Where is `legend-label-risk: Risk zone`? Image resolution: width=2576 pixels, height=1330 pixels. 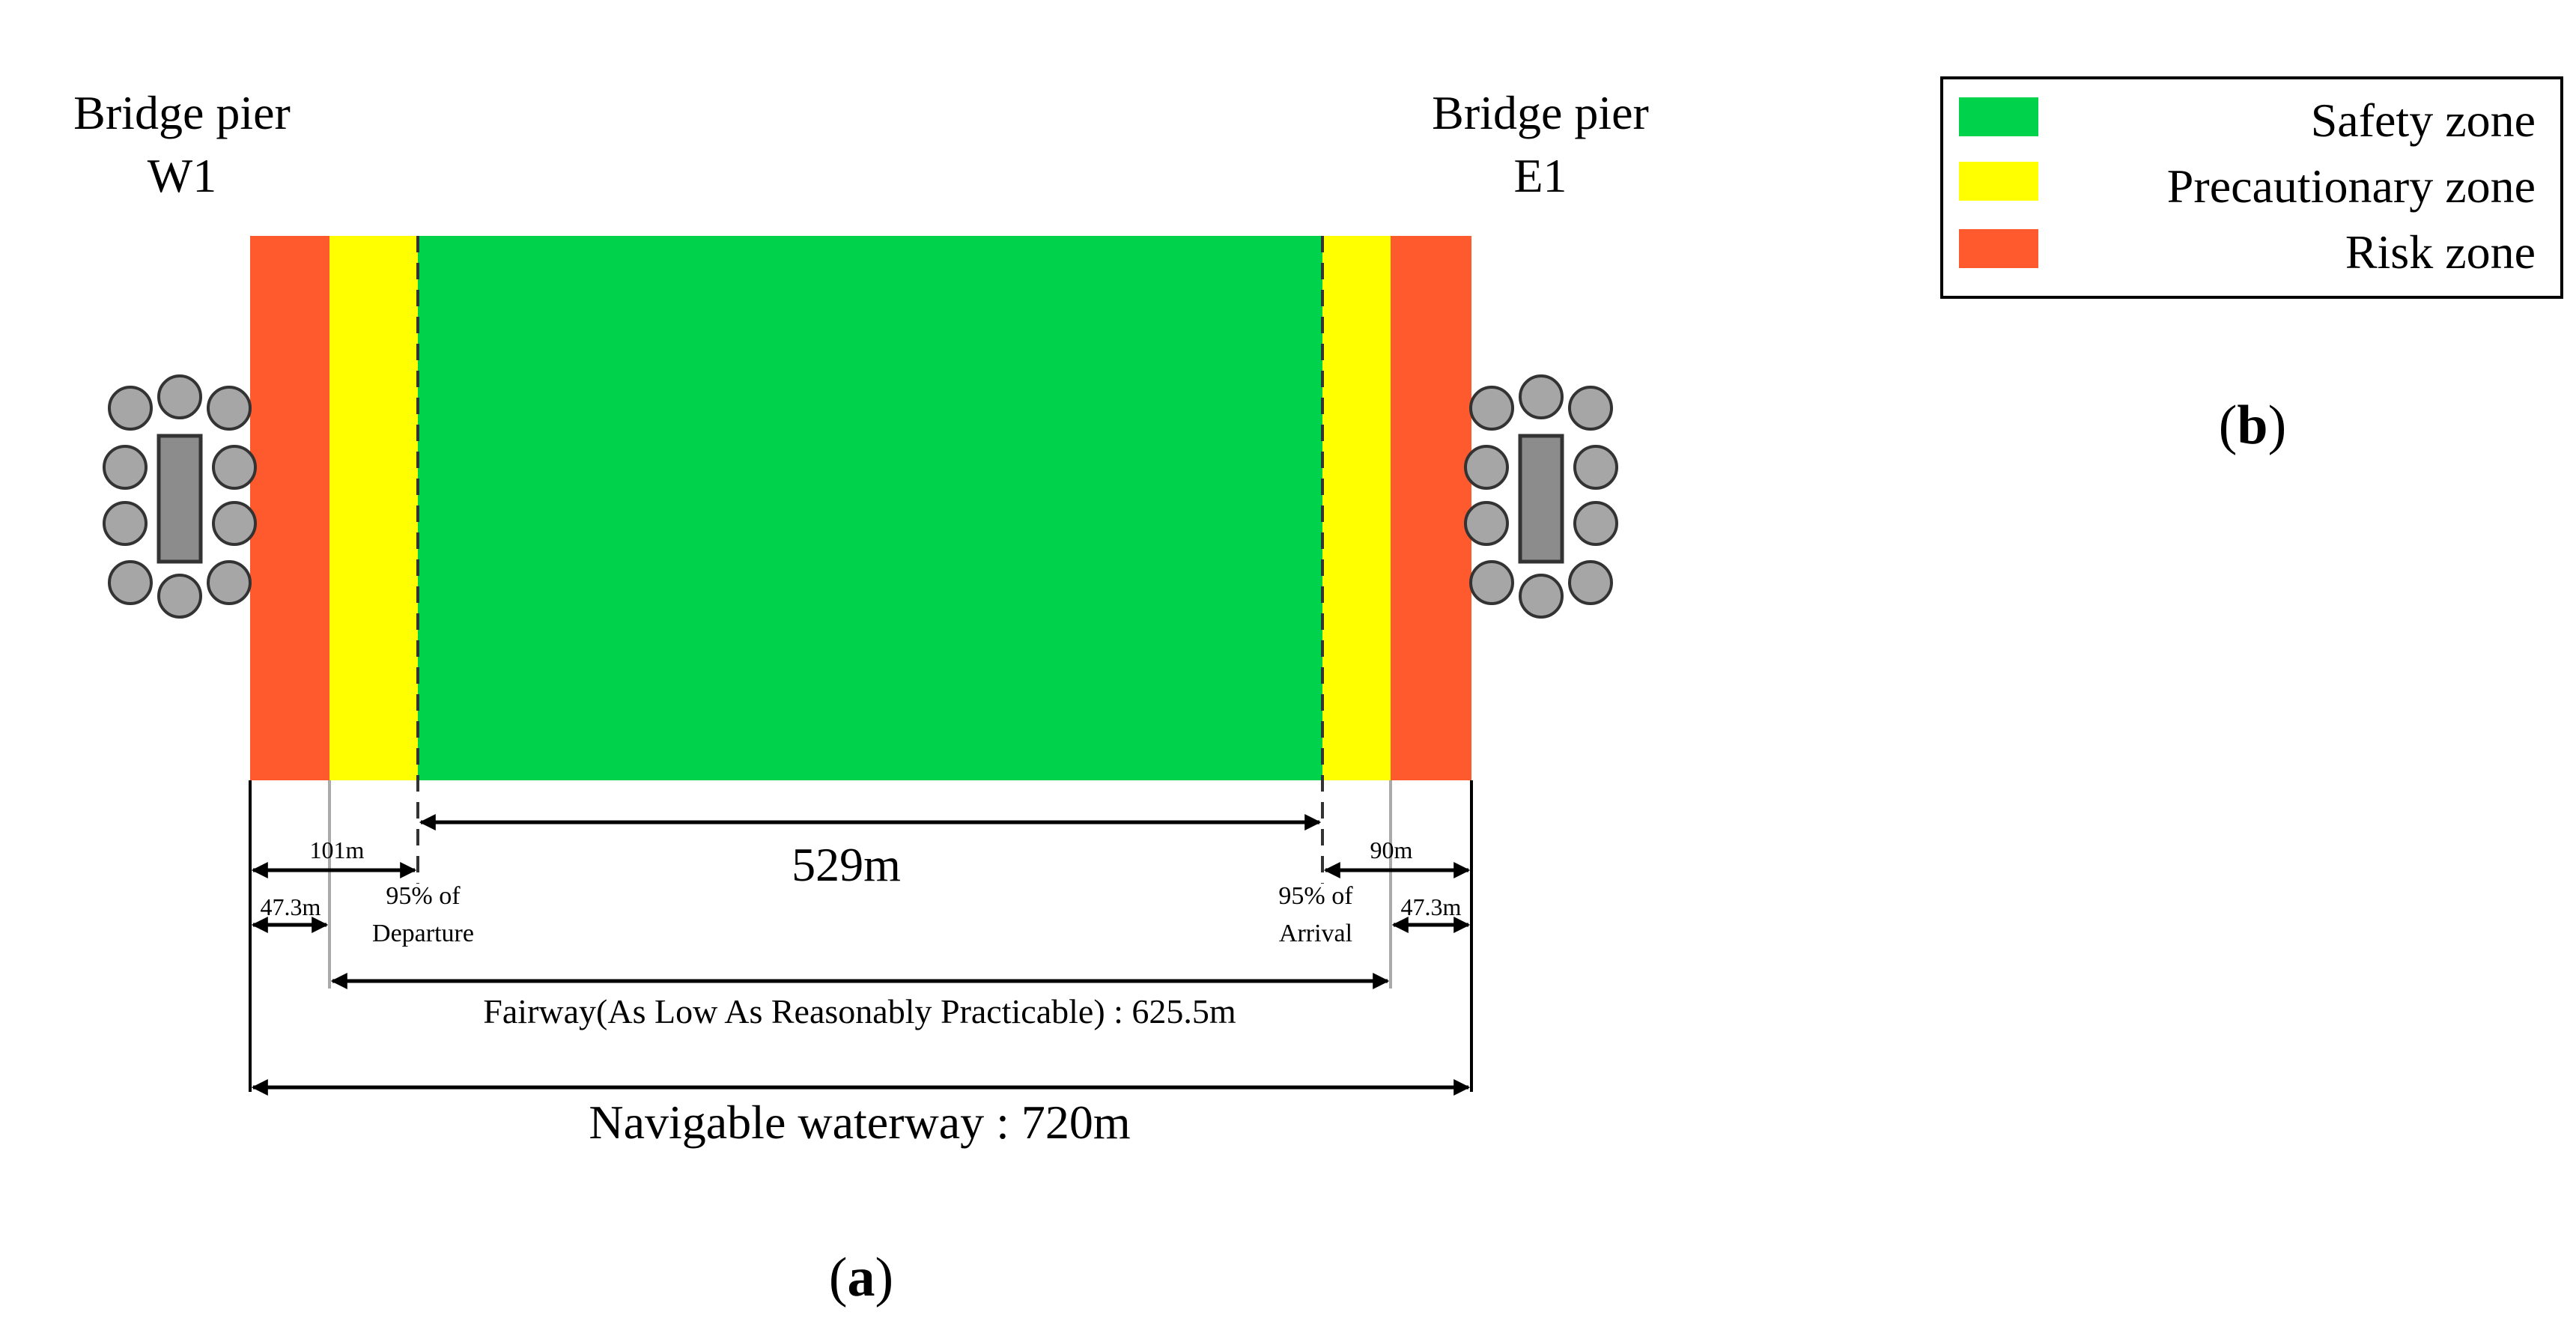 legend-label-risk: Risk zone is located at coordinates (2440, 252).